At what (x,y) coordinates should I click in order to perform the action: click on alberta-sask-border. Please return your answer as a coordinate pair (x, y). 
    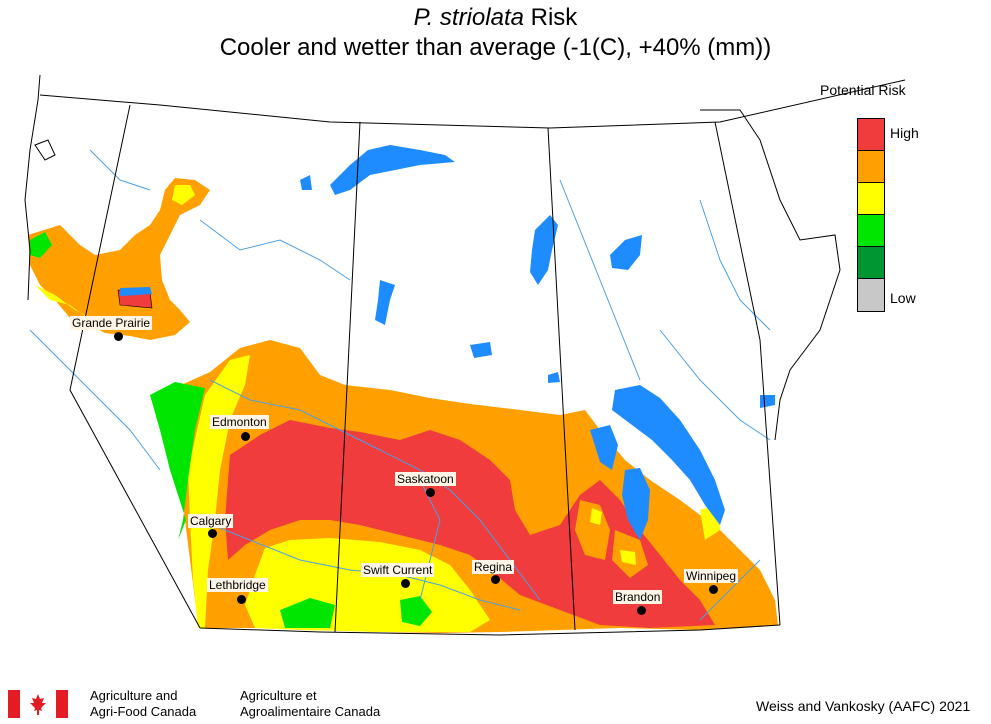
    Looking at the image, I should click on (347, 377).